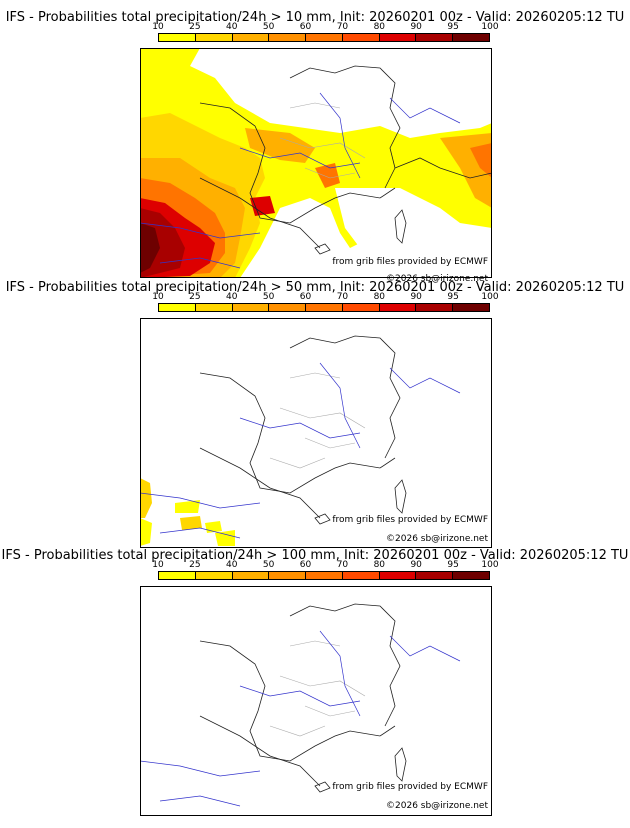  What do you see at coordinates (187, 512) in the screenshot?
I see `precip-field` at bounding box center [187, 512].